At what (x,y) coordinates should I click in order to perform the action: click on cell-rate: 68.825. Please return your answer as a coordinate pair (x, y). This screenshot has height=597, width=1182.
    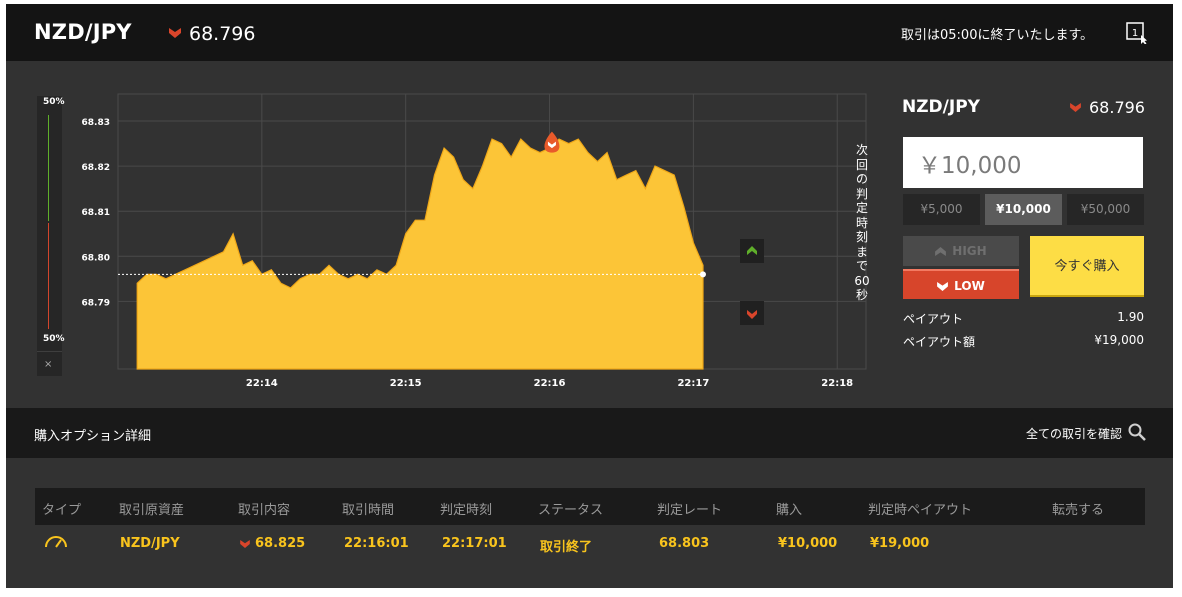
    Looking at the image, I should click on (280, 543).